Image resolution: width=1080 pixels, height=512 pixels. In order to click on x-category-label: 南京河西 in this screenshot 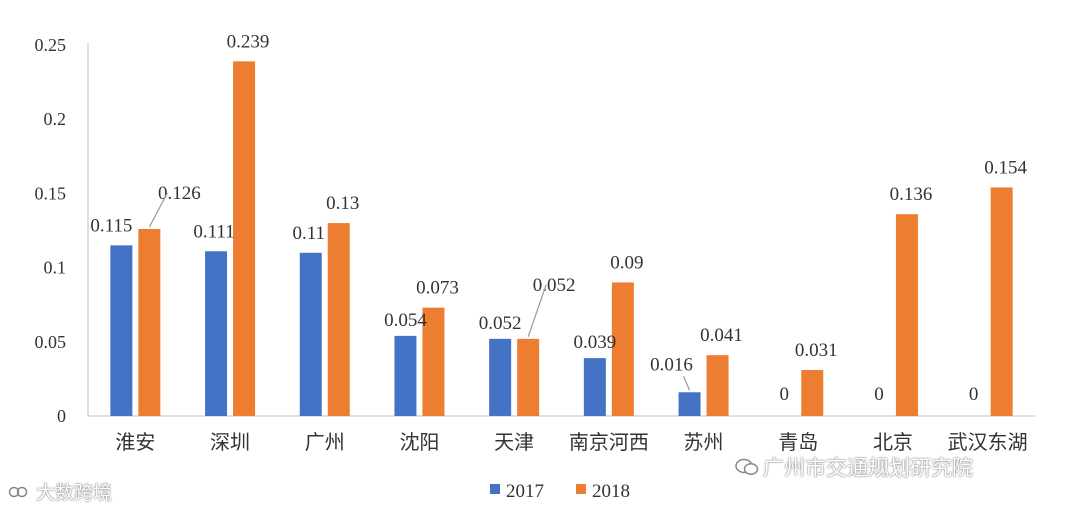, I will do `click(609, 442)`.